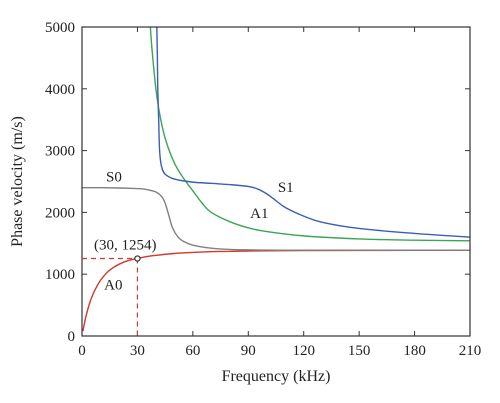 The height and width of the screenshot is (403, 500). What do you see at coordinates (414, 351) in the screenshot?
I see `x-tick-label: 180` at bounding box center [414, 351].